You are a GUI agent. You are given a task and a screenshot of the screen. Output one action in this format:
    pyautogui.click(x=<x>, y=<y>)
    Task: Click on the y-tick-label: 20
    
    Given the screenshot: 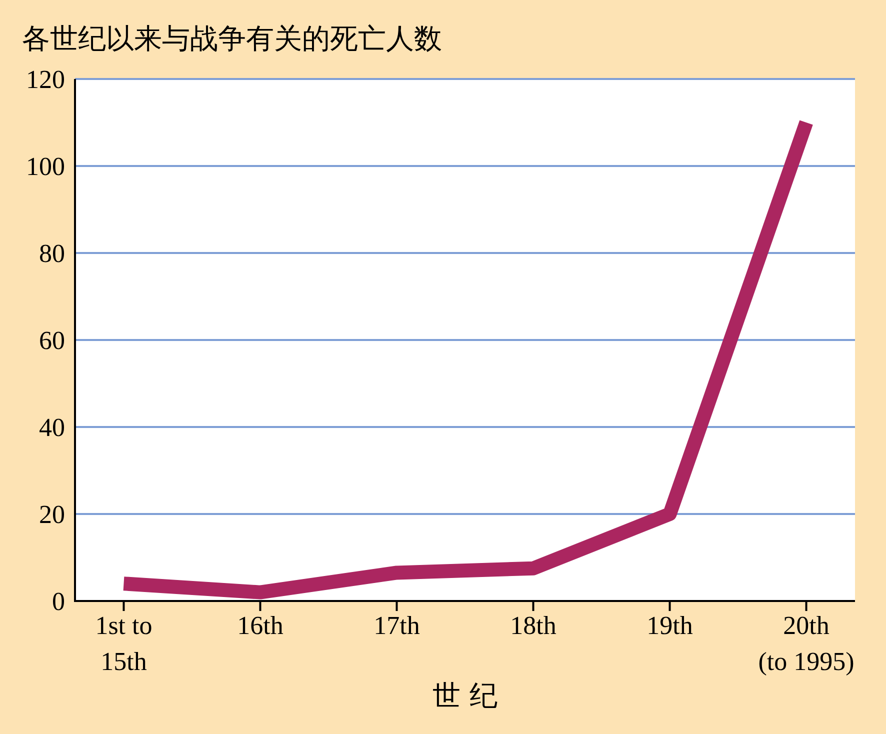 What is the action you would take?
    pyautogui.click(x=52, y=514)
    